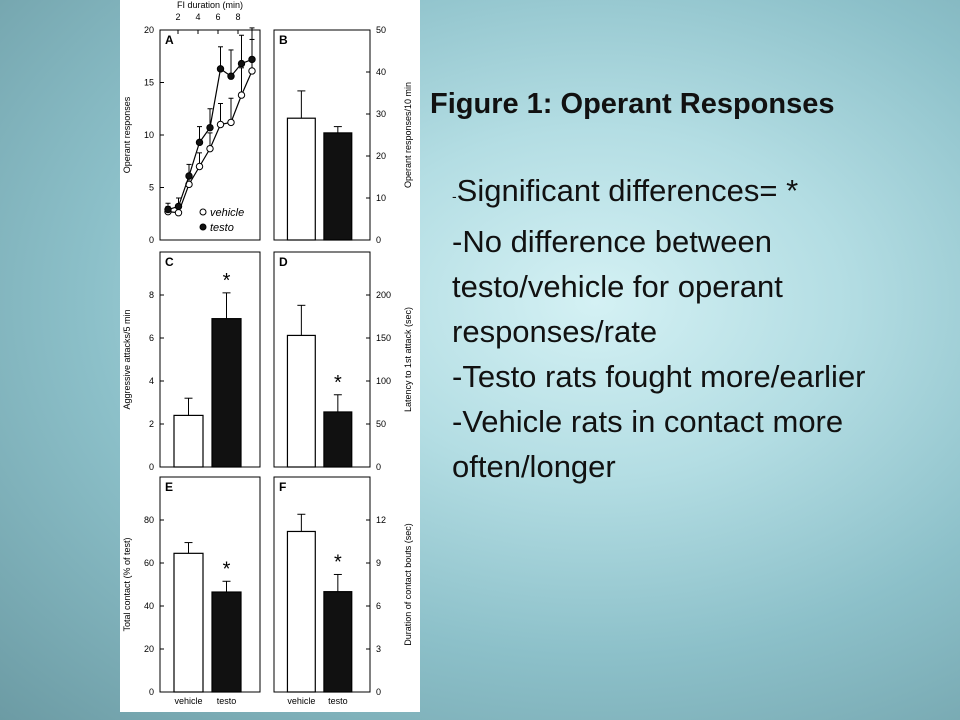 This screenshot has height=720, width=960. What do you see at coordinates (383, 338) in the screenshot?
I see `y-tick-label: 150` at bounding box center [383, 338].